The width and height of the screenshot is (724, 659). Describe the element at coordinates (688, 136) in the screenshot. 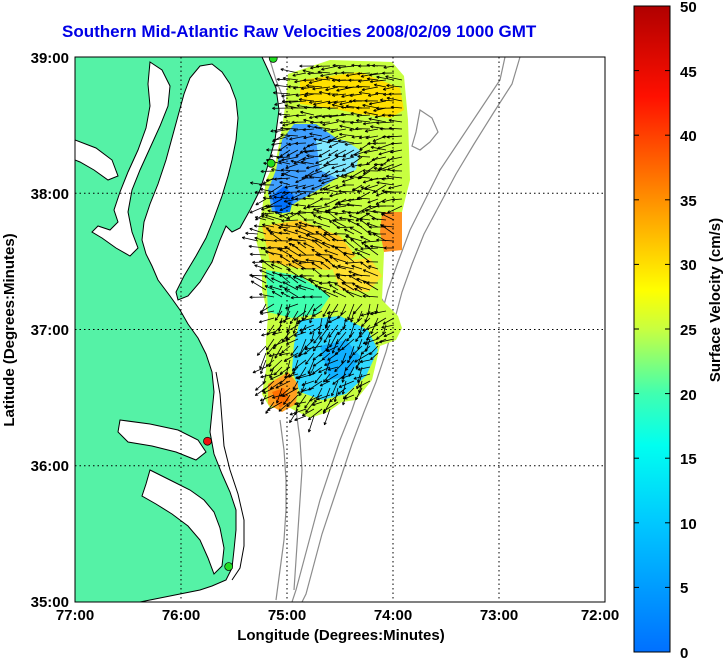

I see `colorbar-tick-label: 40` at that location.